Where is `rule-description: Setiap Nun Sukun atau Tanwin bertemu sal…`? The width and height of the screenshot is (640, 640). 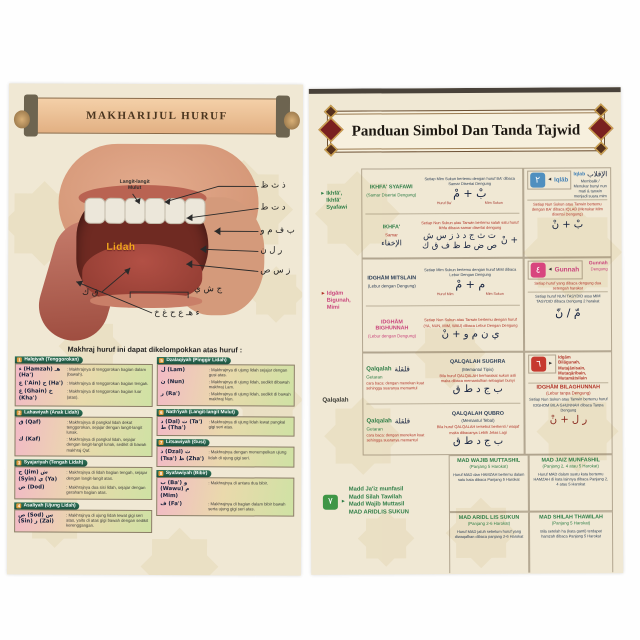
rule-description: Setiap Nun Sukun atau Tanwin bertemu sal… is located at coordinates (470, 224).